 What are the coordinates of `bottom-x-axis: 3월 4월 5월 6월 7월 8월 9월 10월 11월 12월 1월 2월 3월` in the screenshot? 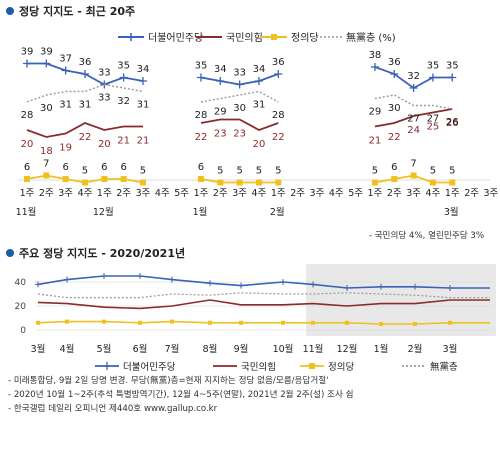 It's located at (244, 349).